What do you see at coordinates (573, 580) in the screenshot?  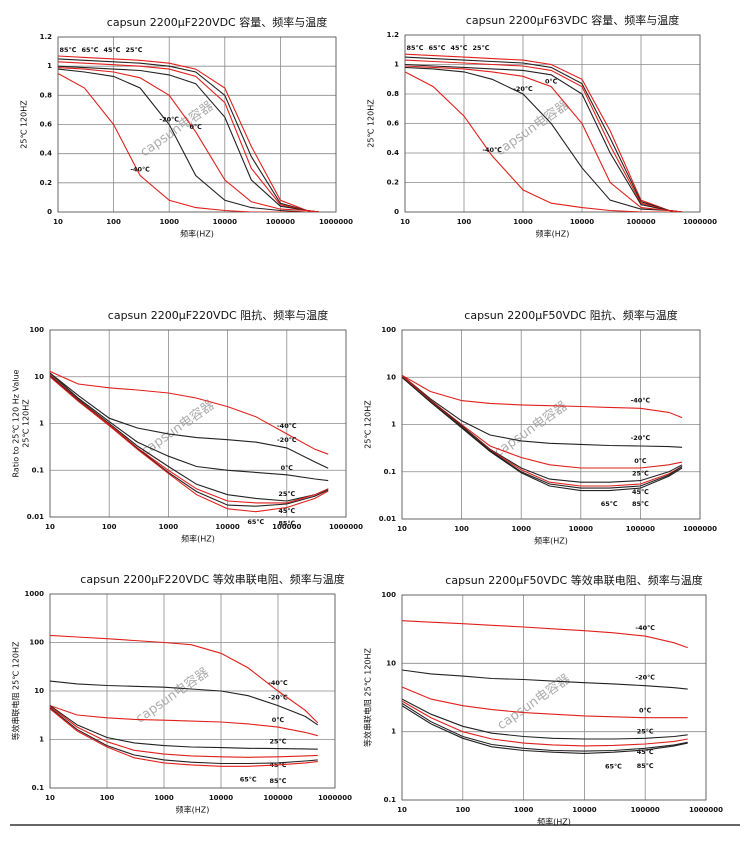 I see `chart-title: capsun 2200μF50VDC 等效串联电阻、频率与温度` at bounding box center [573, 580].